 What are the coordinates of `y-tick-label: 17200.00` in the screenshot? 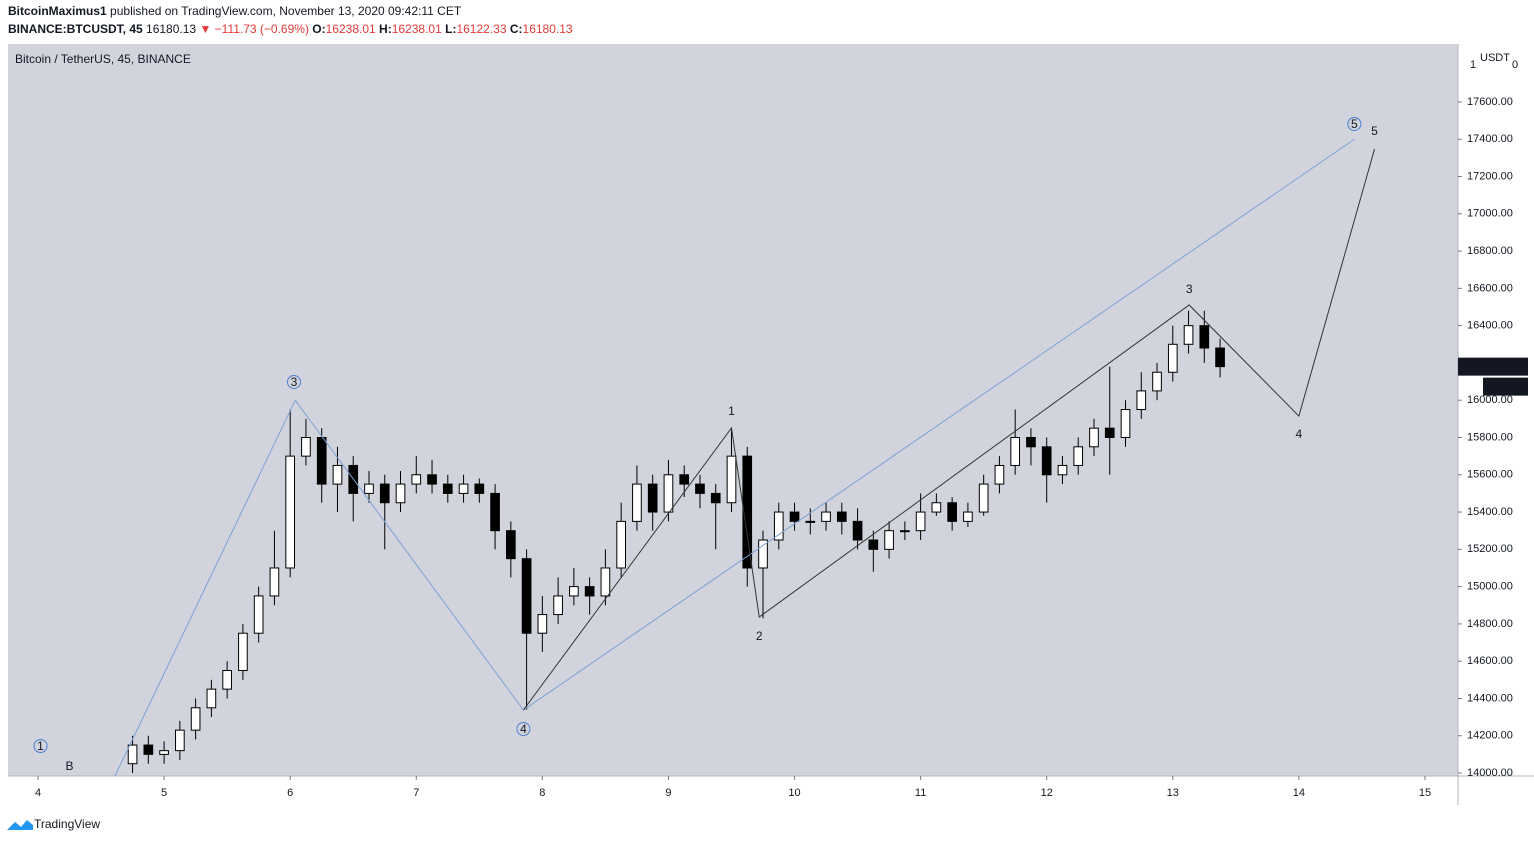 It's located at (1490, 176).